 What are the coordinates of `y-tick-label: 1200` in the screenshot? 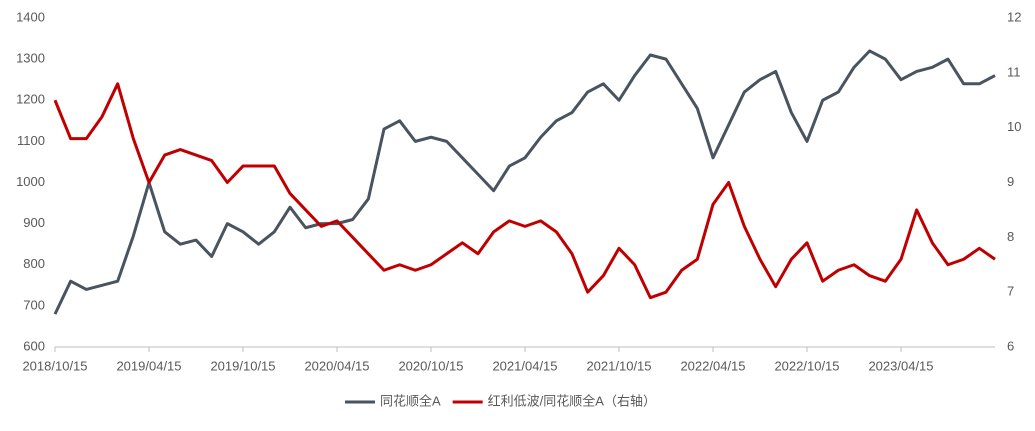 It's located at (30, 99).